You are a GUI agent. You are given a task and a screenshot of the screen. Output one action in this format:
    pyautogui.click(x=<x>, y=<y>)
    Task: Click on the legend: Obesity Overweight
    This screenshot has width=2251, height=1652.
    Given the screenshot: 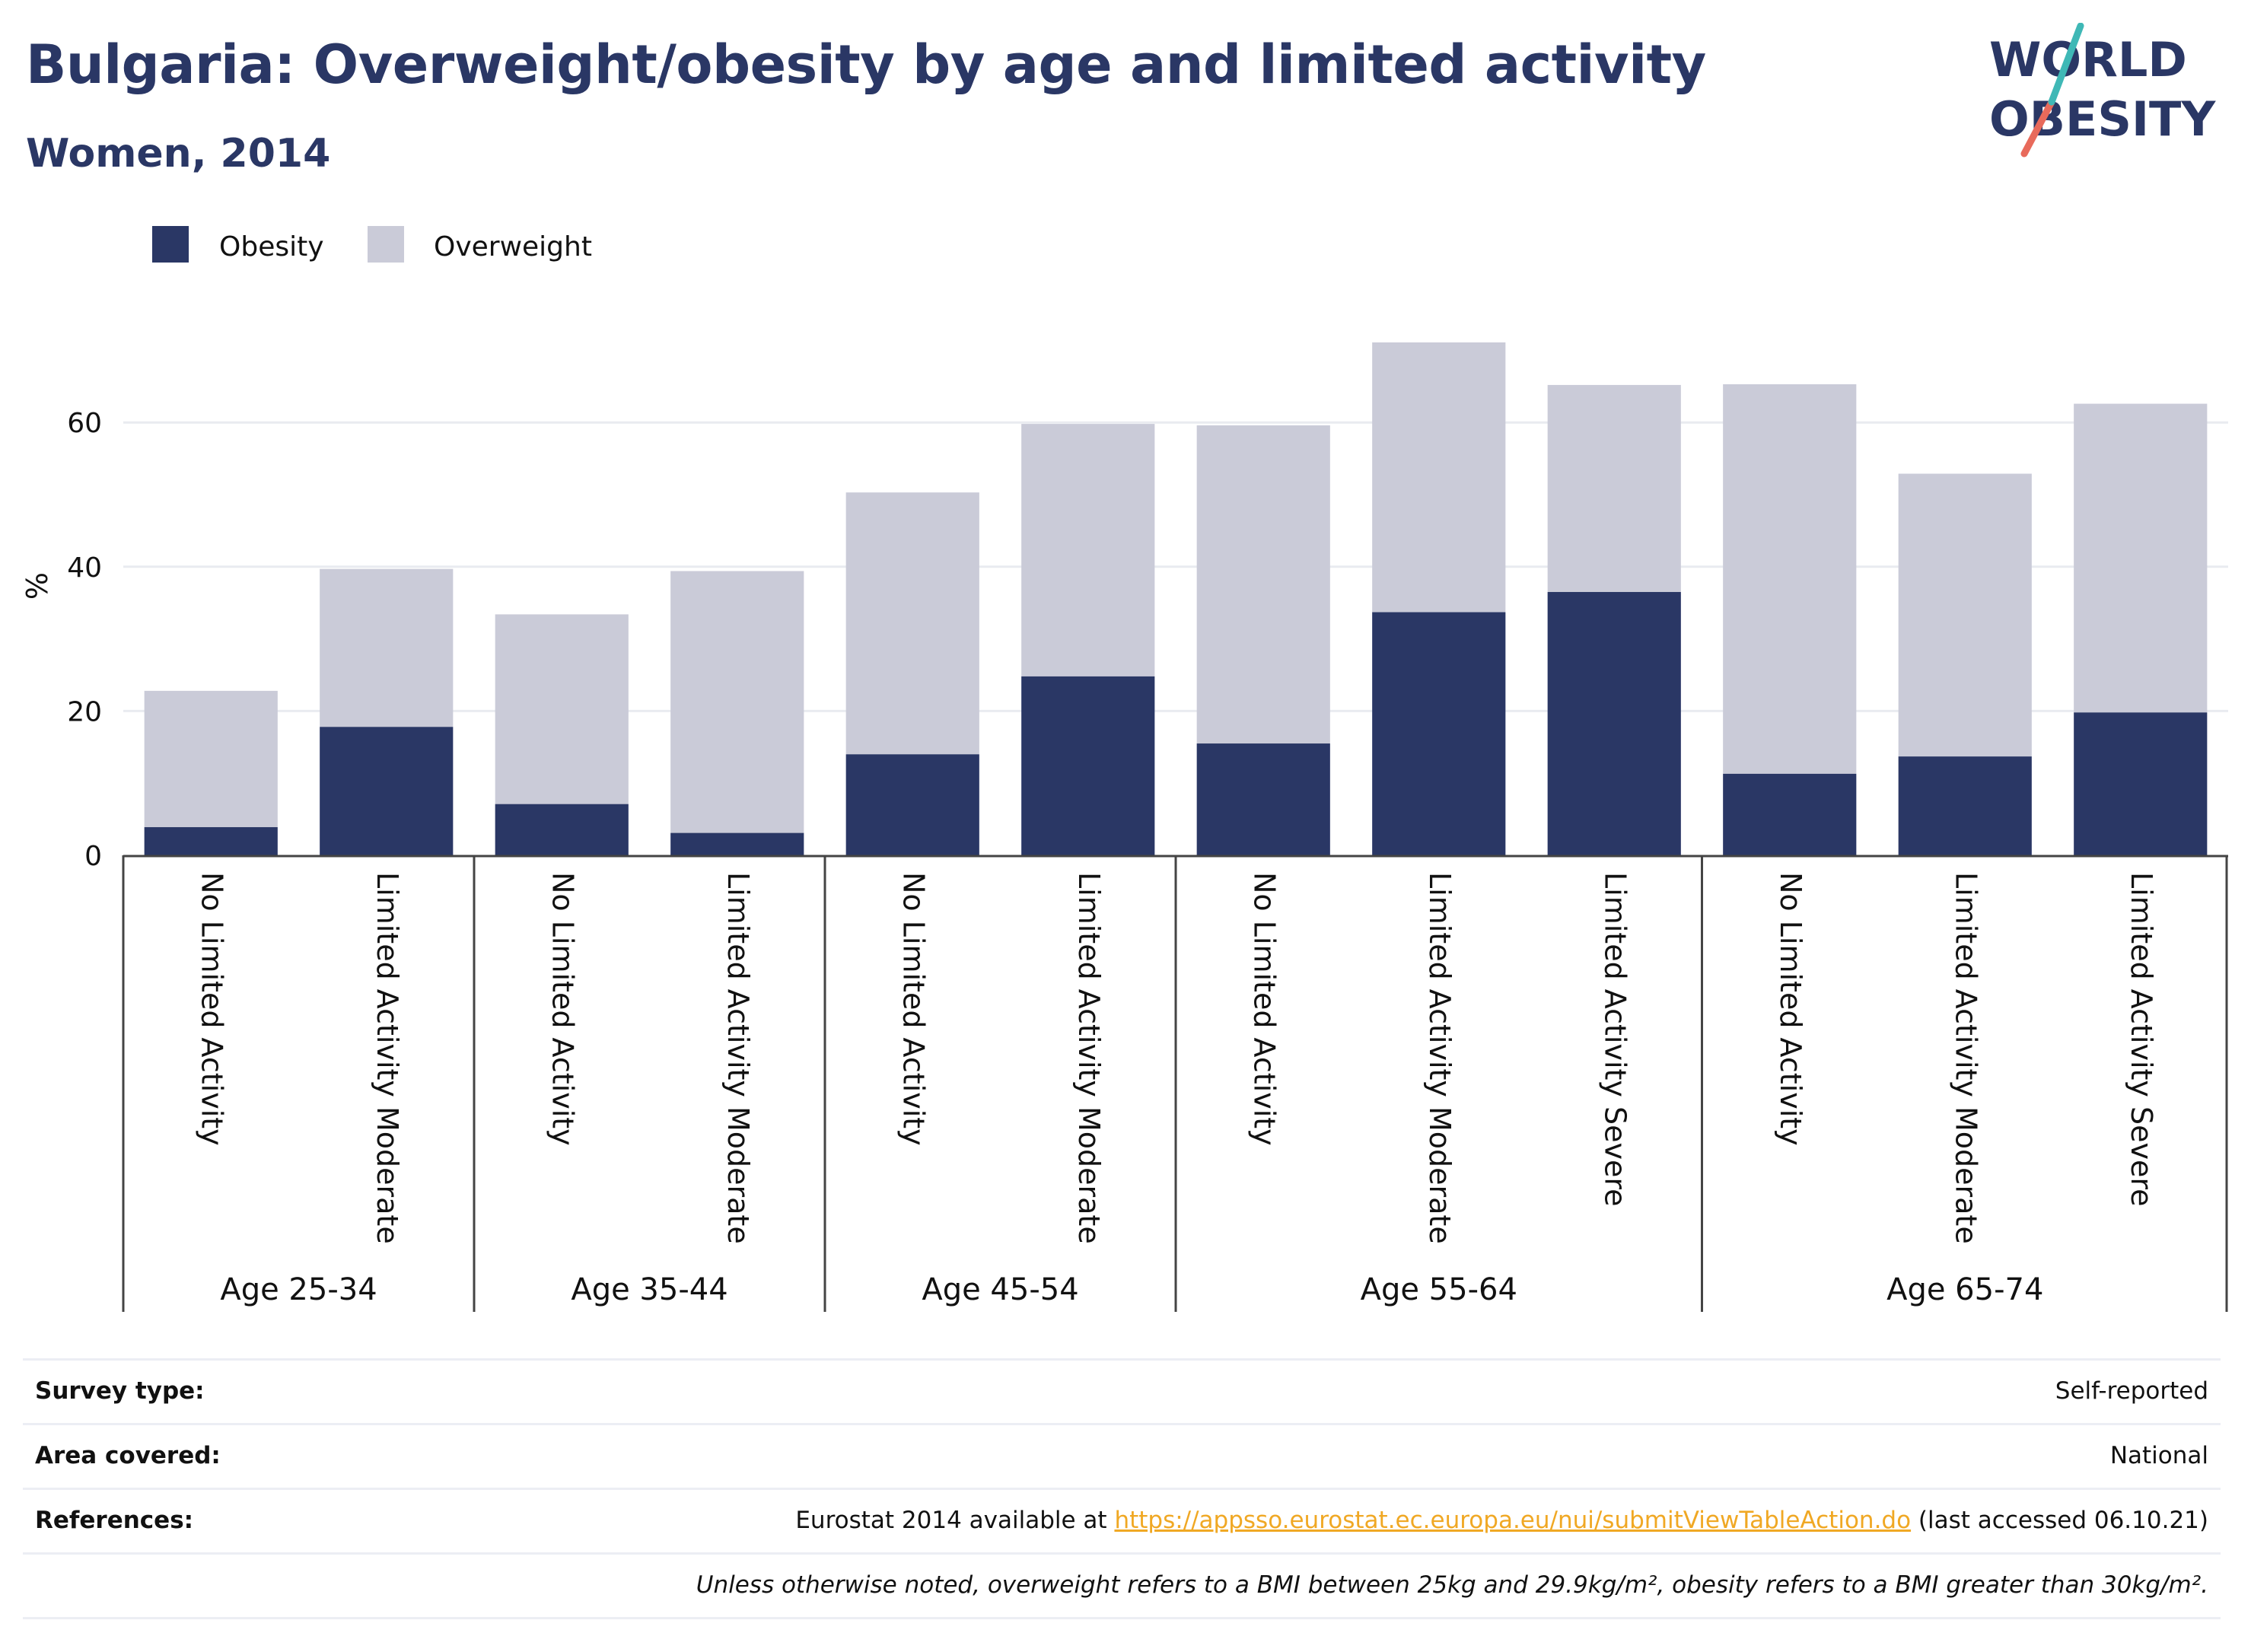 What is the action you would take?
    pyautogui.click(x=372, y=244)
    